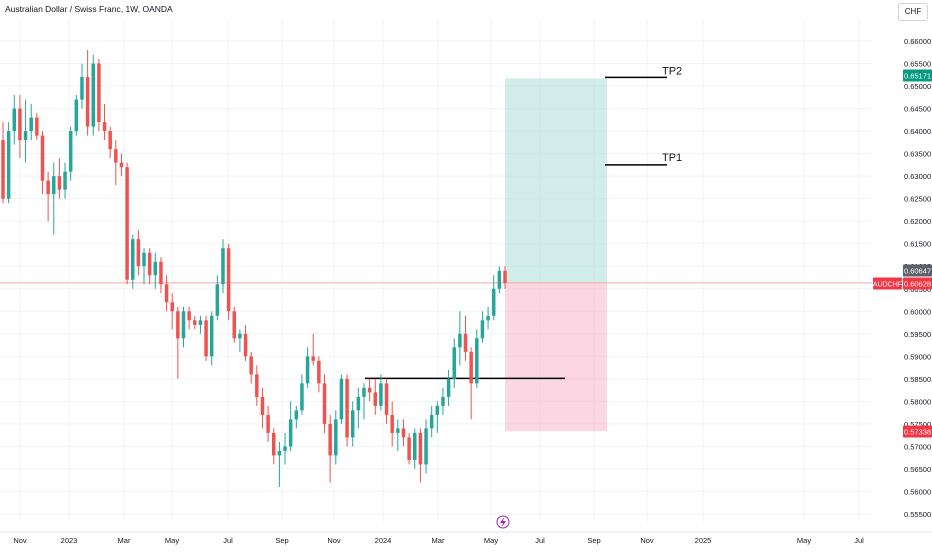  I want to click on symbol-price-label-bg, so click(917, 283).